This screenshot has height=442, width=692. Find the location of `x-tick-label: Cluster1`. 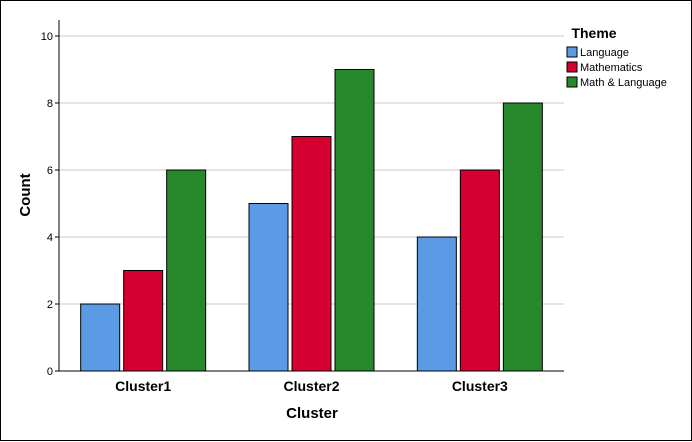

x-tick-label: Cluster1 is located at coordinates (143, 386).